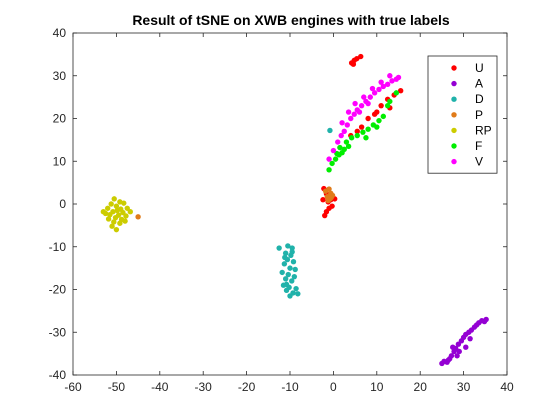 This screenshot has height=420, width=560. I want to click on x-tick-label: 30, so click(464, 387).